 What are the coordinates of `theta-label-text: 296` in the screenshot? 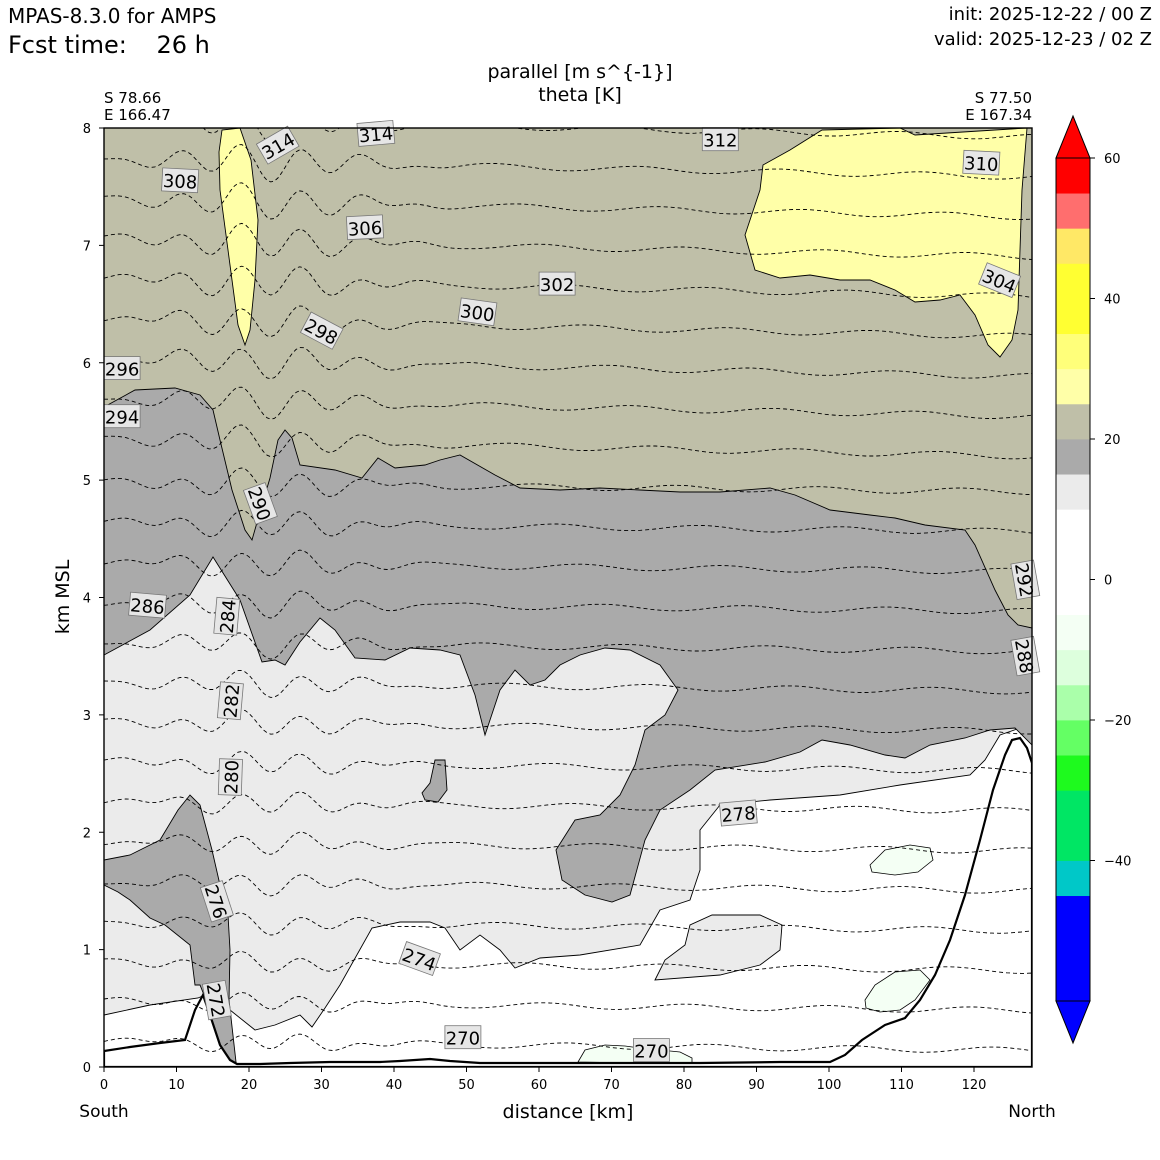 It's located at (122, 370).